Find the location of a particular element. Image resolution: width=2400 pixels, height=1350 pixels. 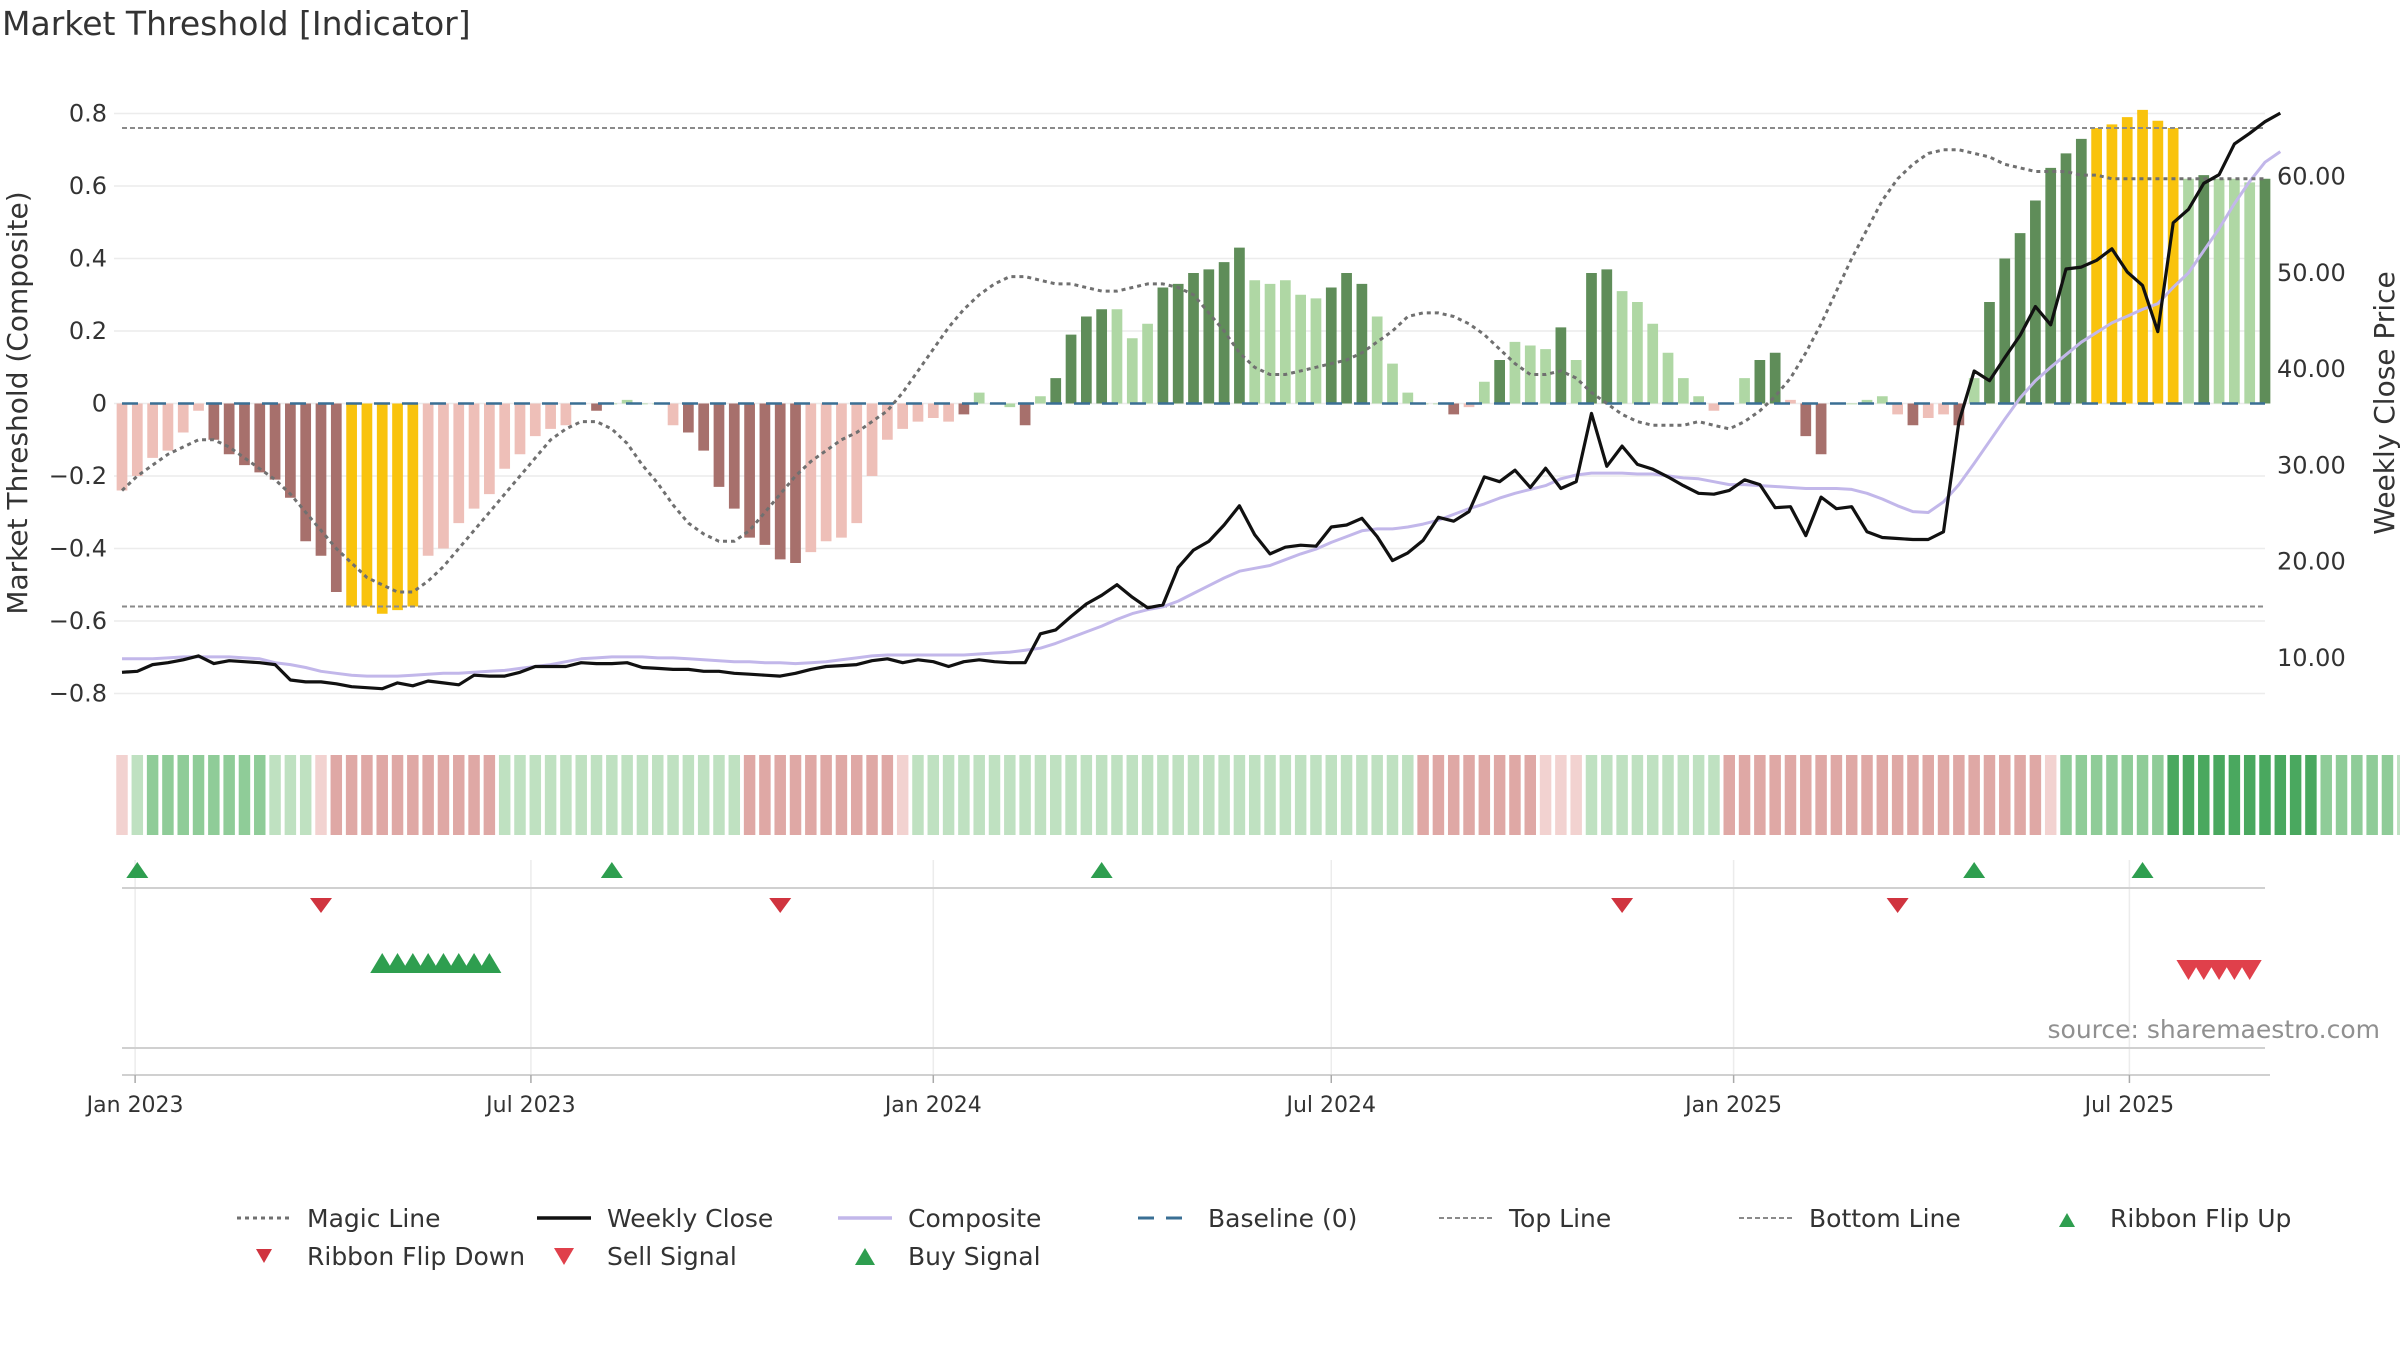

legend-item-composite: Composite is located at coordinates (938, 1218).